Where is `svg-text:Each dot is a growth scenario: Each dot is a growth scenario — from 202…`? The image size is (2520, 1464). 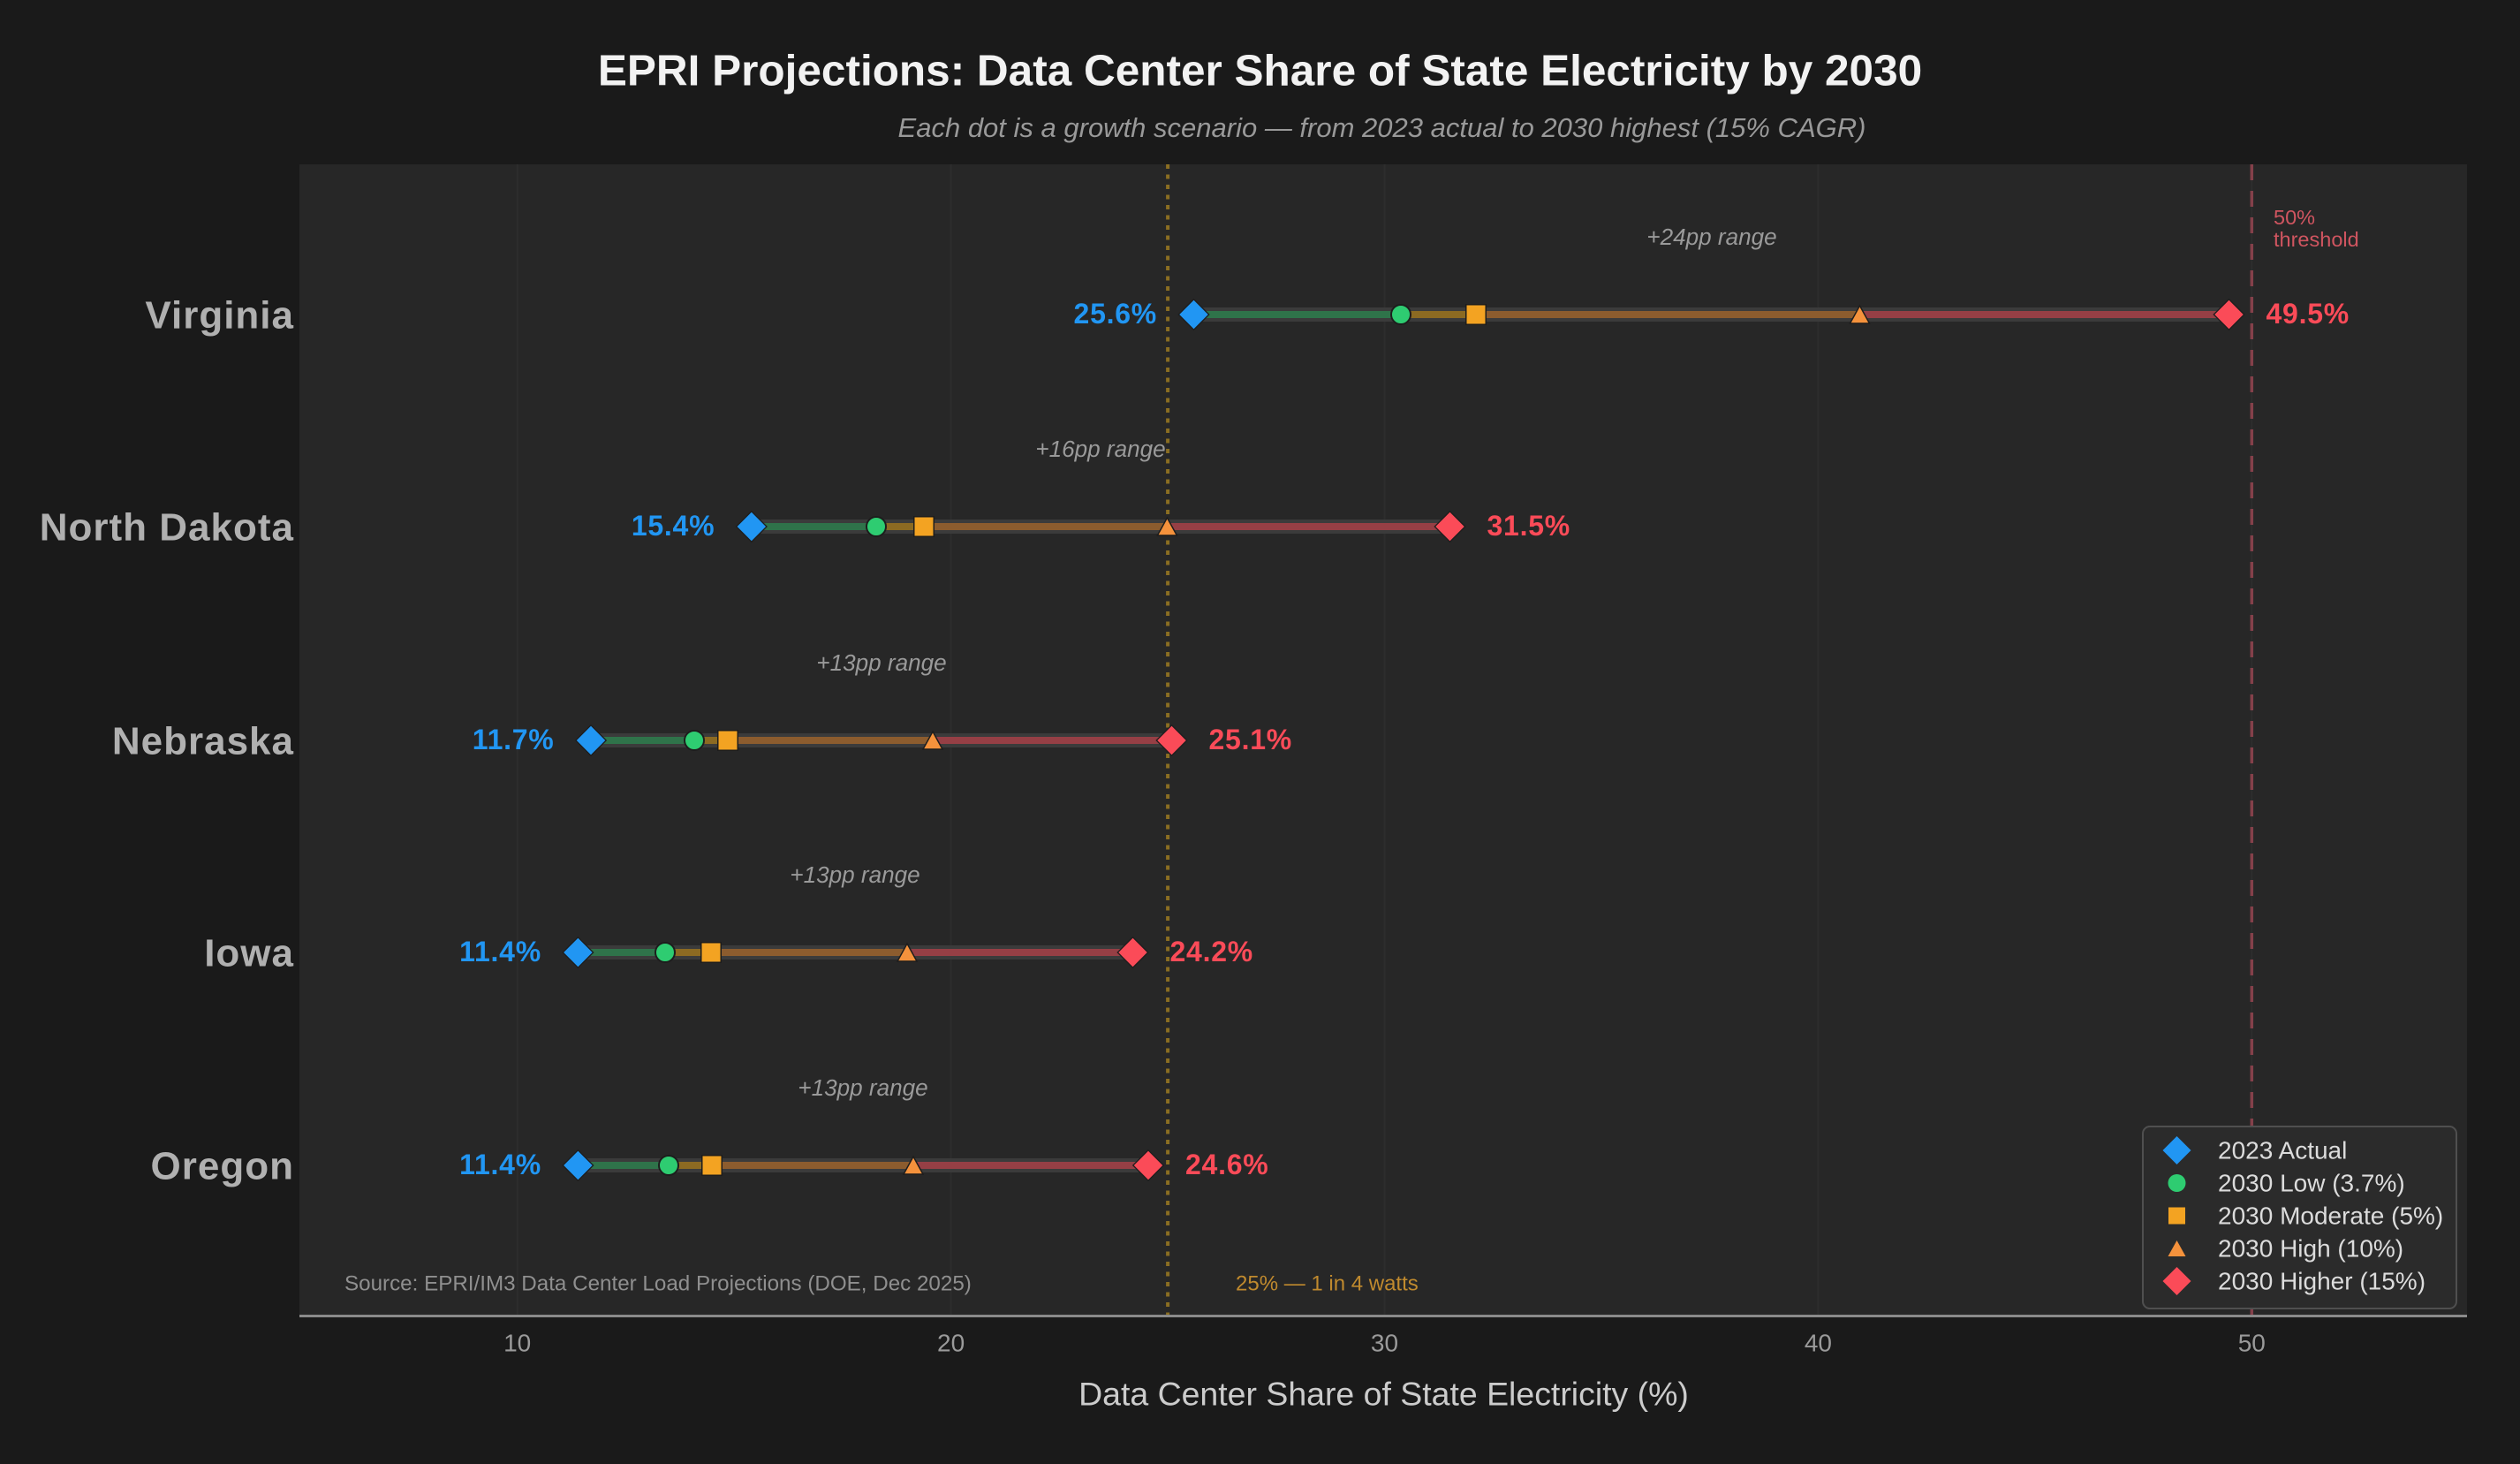 svg-text:Each dot is a growth scenario: Each dot is a growth scenario — from 202… is located at coordinates (1382, 128).